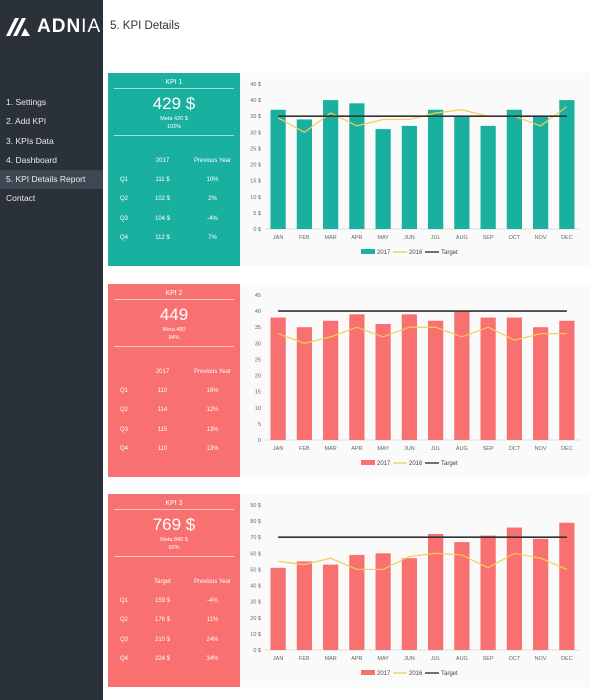 The height and width of the screenshot is (700, 600). Describe the element at coordinates (26, 121) in the screenshot. I see `sidebar-item-add-kpi: 2. Add KPI` at that location.